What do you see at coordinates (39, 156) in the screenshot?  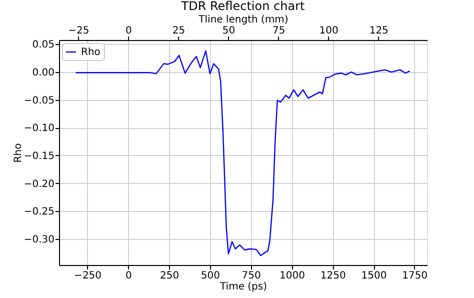 I see `y-tick-label: −0.15` at bounding box center [39, 156].